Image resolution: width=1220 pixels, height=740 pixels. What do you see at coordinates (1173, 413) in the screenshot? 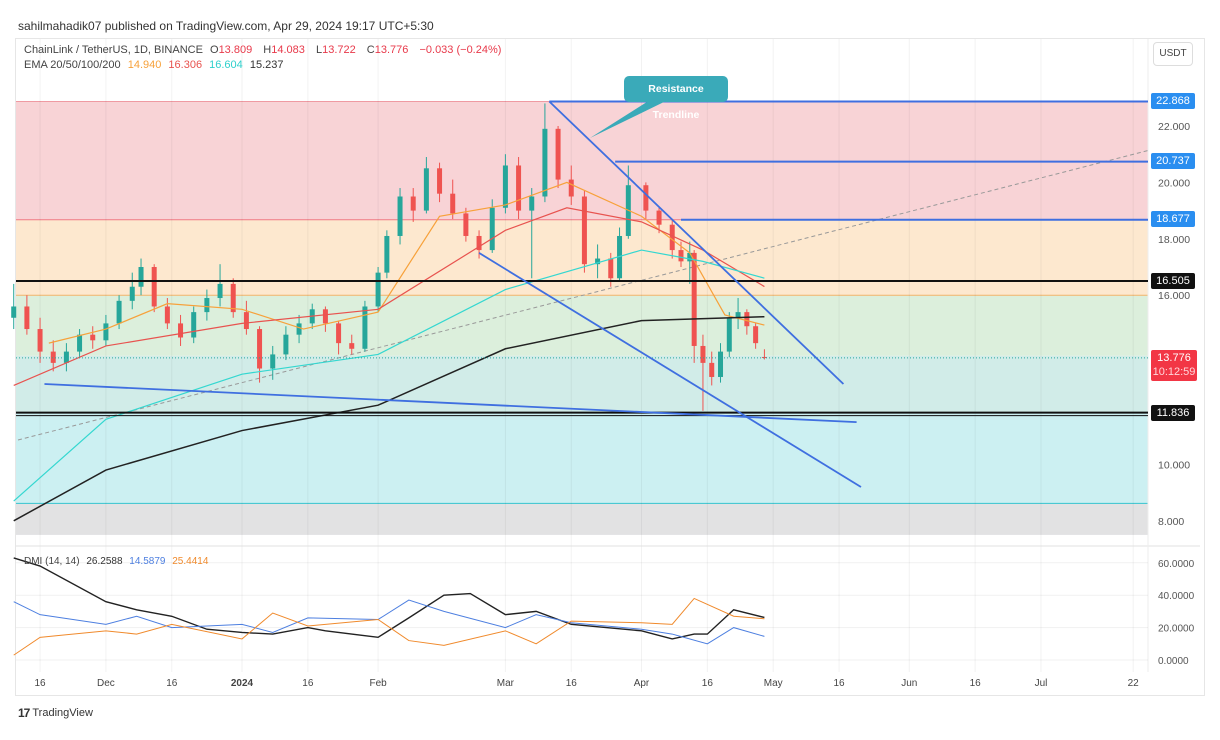
I see `price-tag-11836: 11.836` at bounding box center [1173, 413].